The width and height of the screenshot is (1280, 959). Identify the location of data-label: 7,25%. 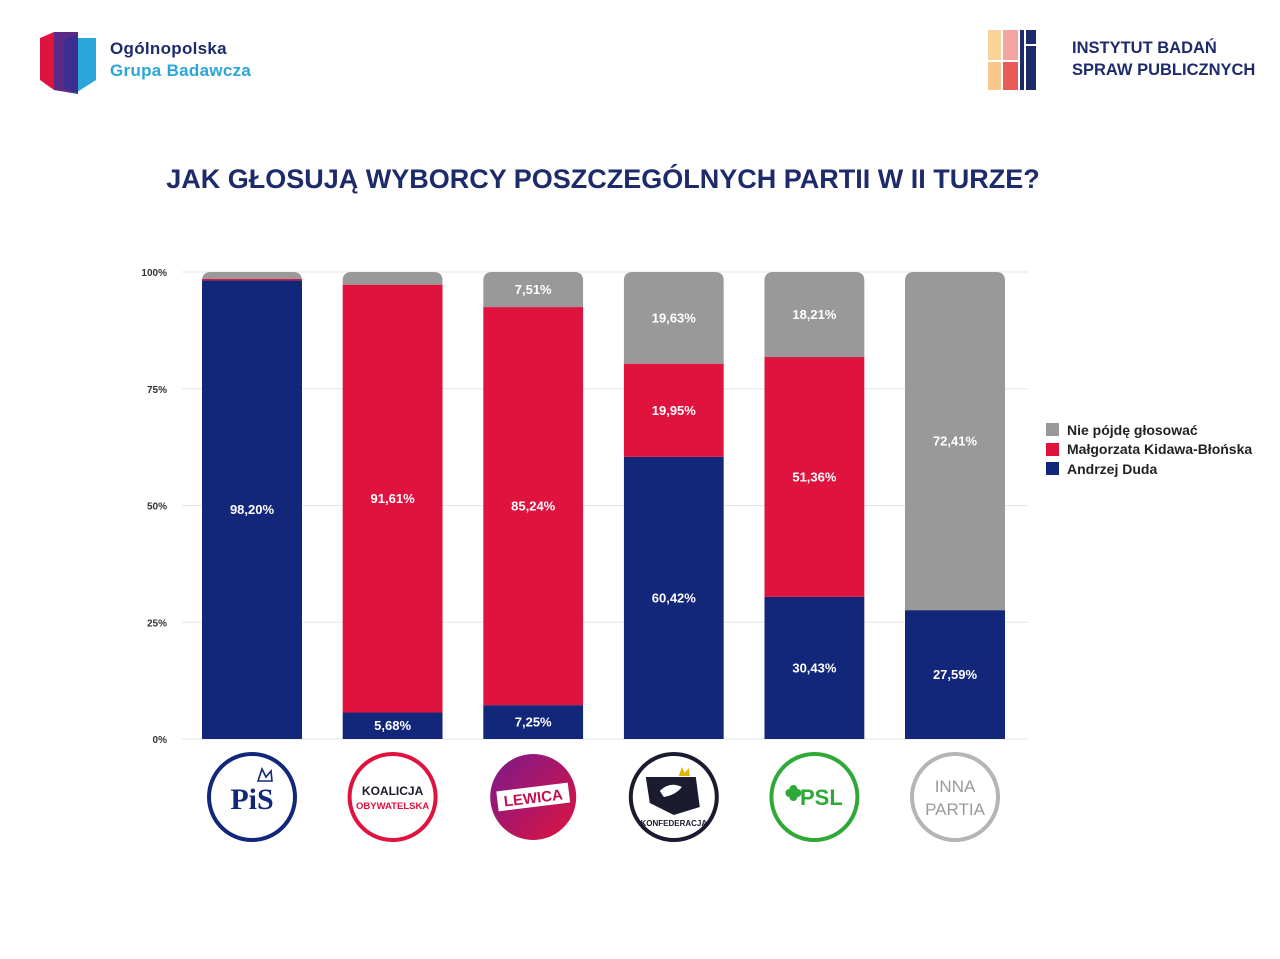
(533, 722).